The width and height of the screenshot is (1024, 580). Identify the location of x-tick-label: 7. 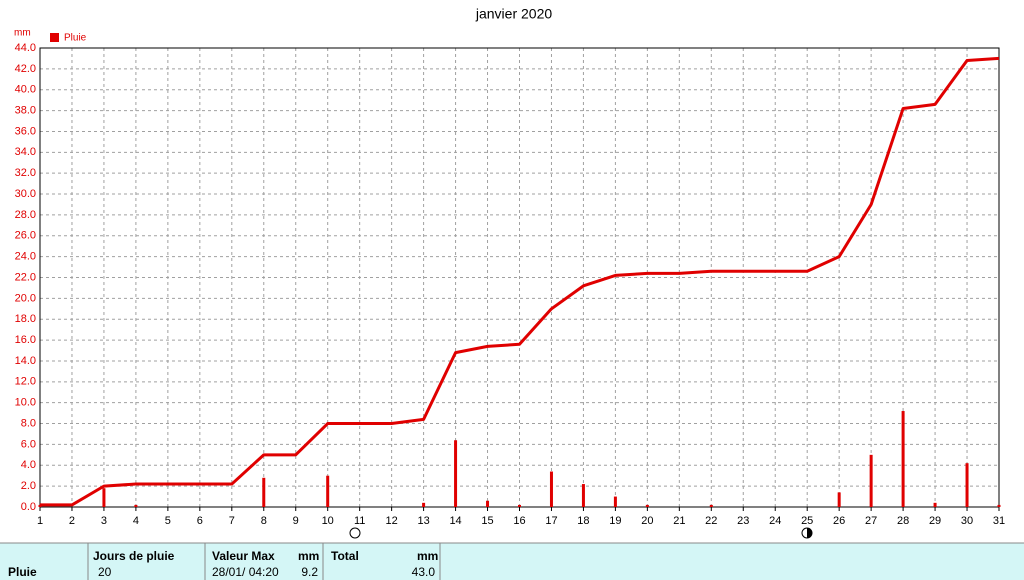
(232, 521).